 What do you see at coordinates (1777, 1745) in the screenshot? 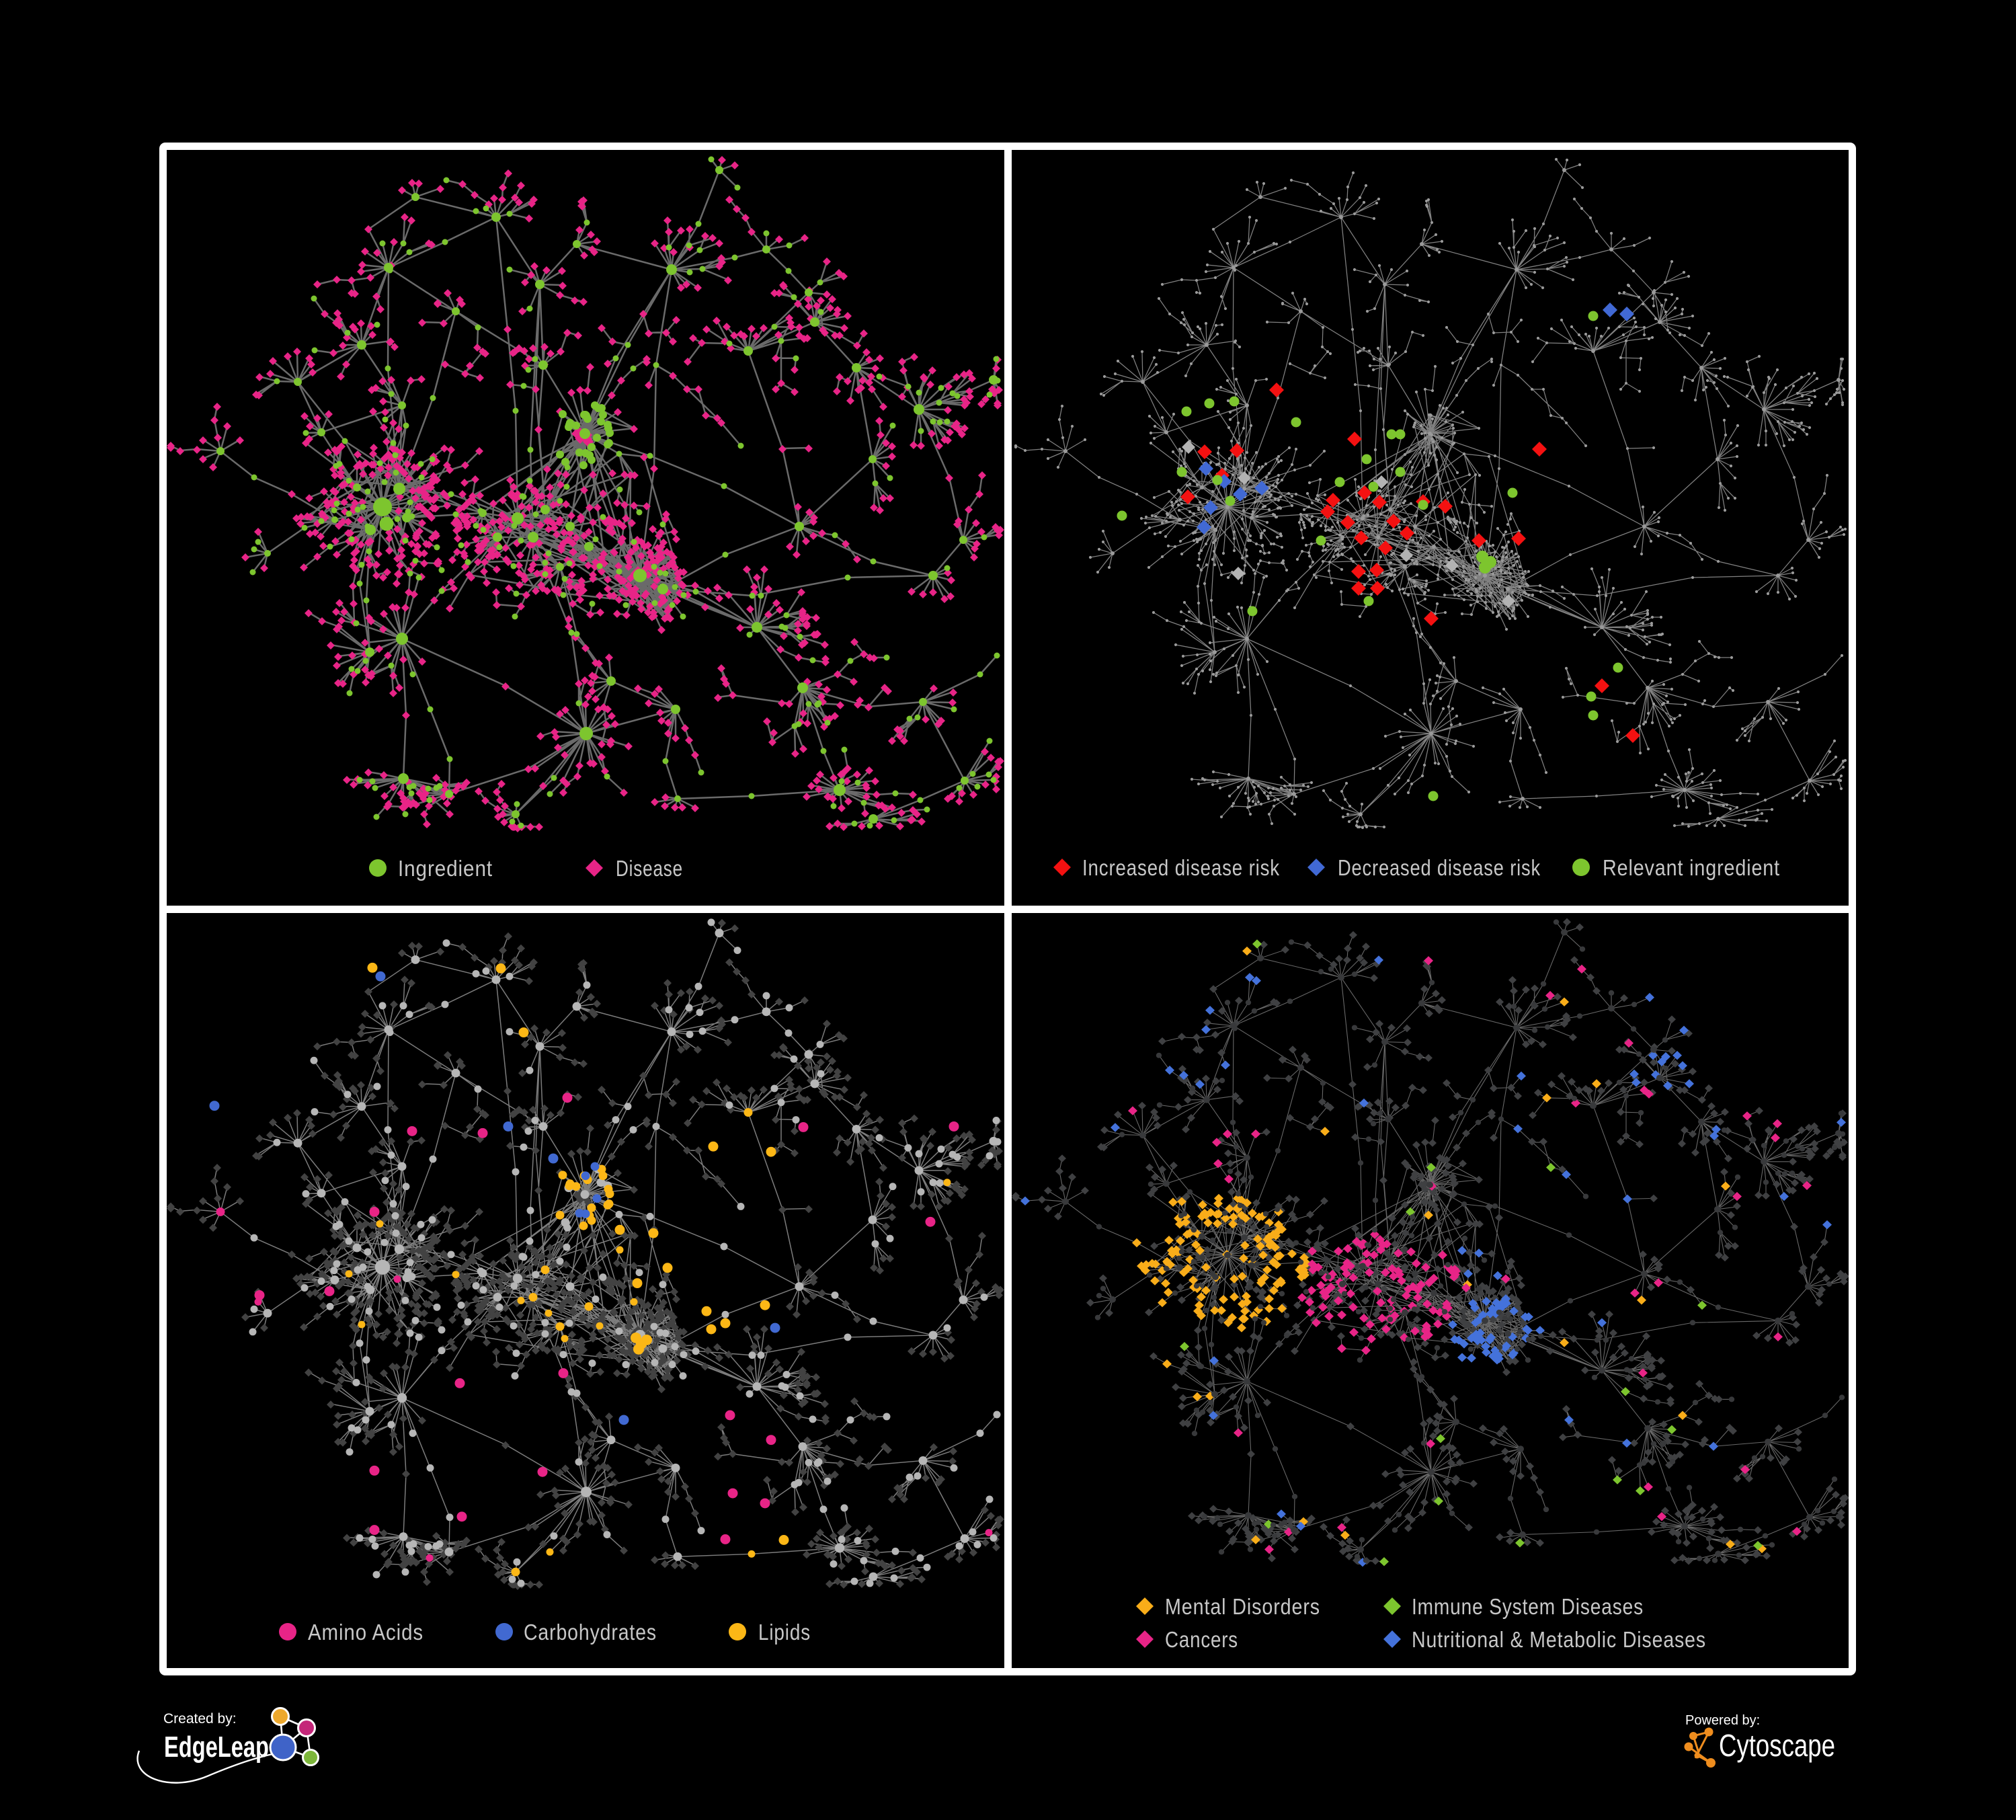
I see `svg-text: Cytoscape` at bounding box center [1777, 1745].